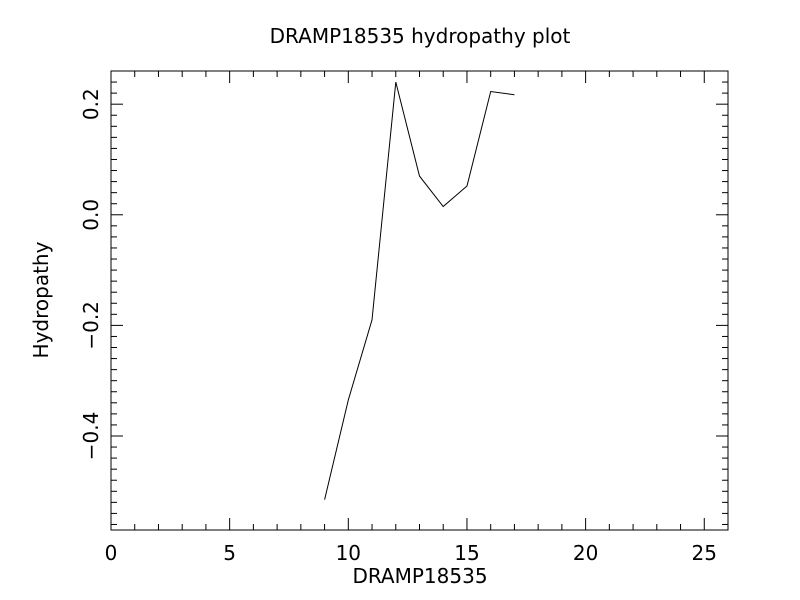 This screenshot has height=600, width=800. Describe the element at coordinates (704, 553) in the screenshot. I see `x-tick-label: 25` at that location.